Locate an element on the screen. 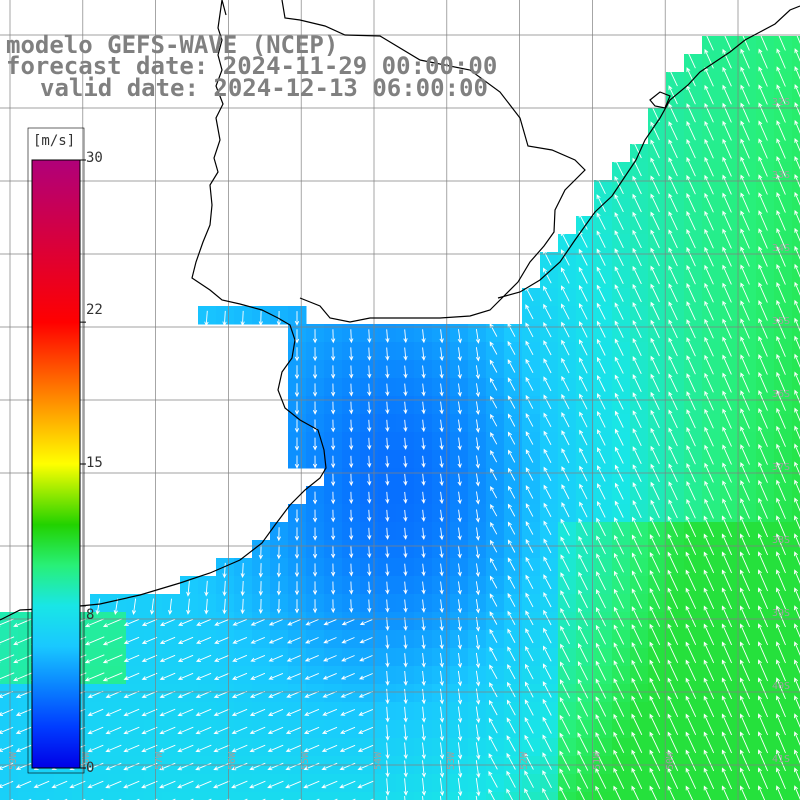  colorbar-unit: [m/s] is located at coordinates (54, 141).